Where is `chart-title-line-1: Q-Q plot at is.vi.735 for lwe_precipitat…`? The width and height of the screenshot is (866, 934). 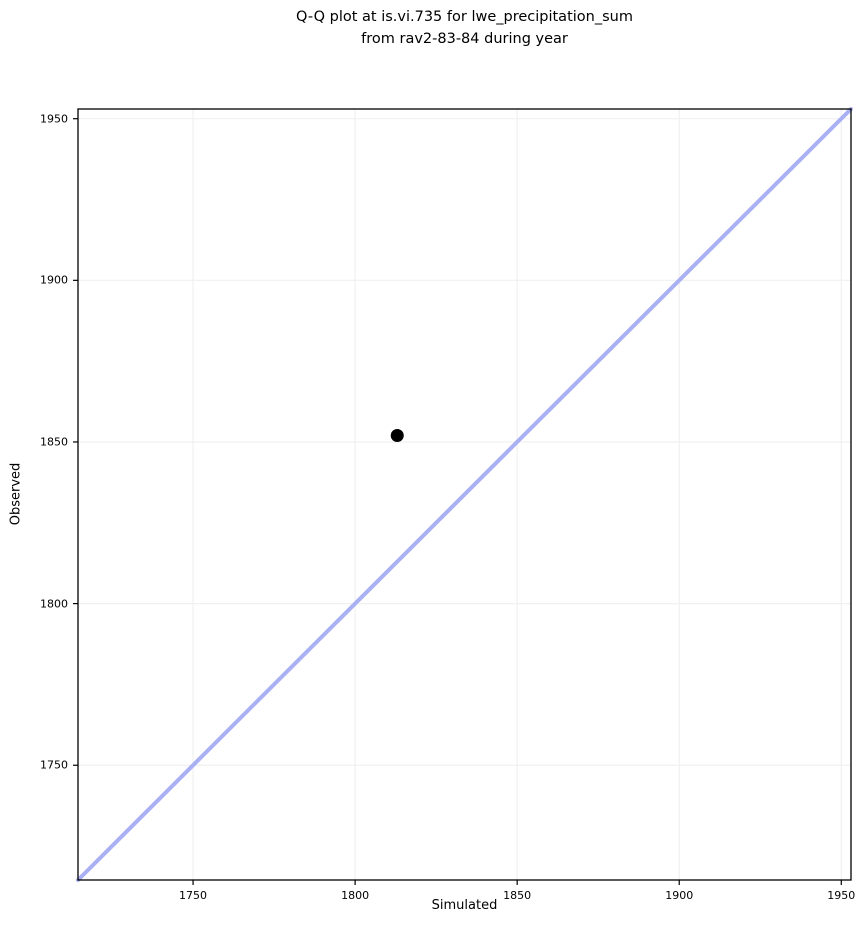 chart-title-line-1: Q-Q plot at is.vi.735 for lwe_precipitat… is located at coordinates (464, 17).